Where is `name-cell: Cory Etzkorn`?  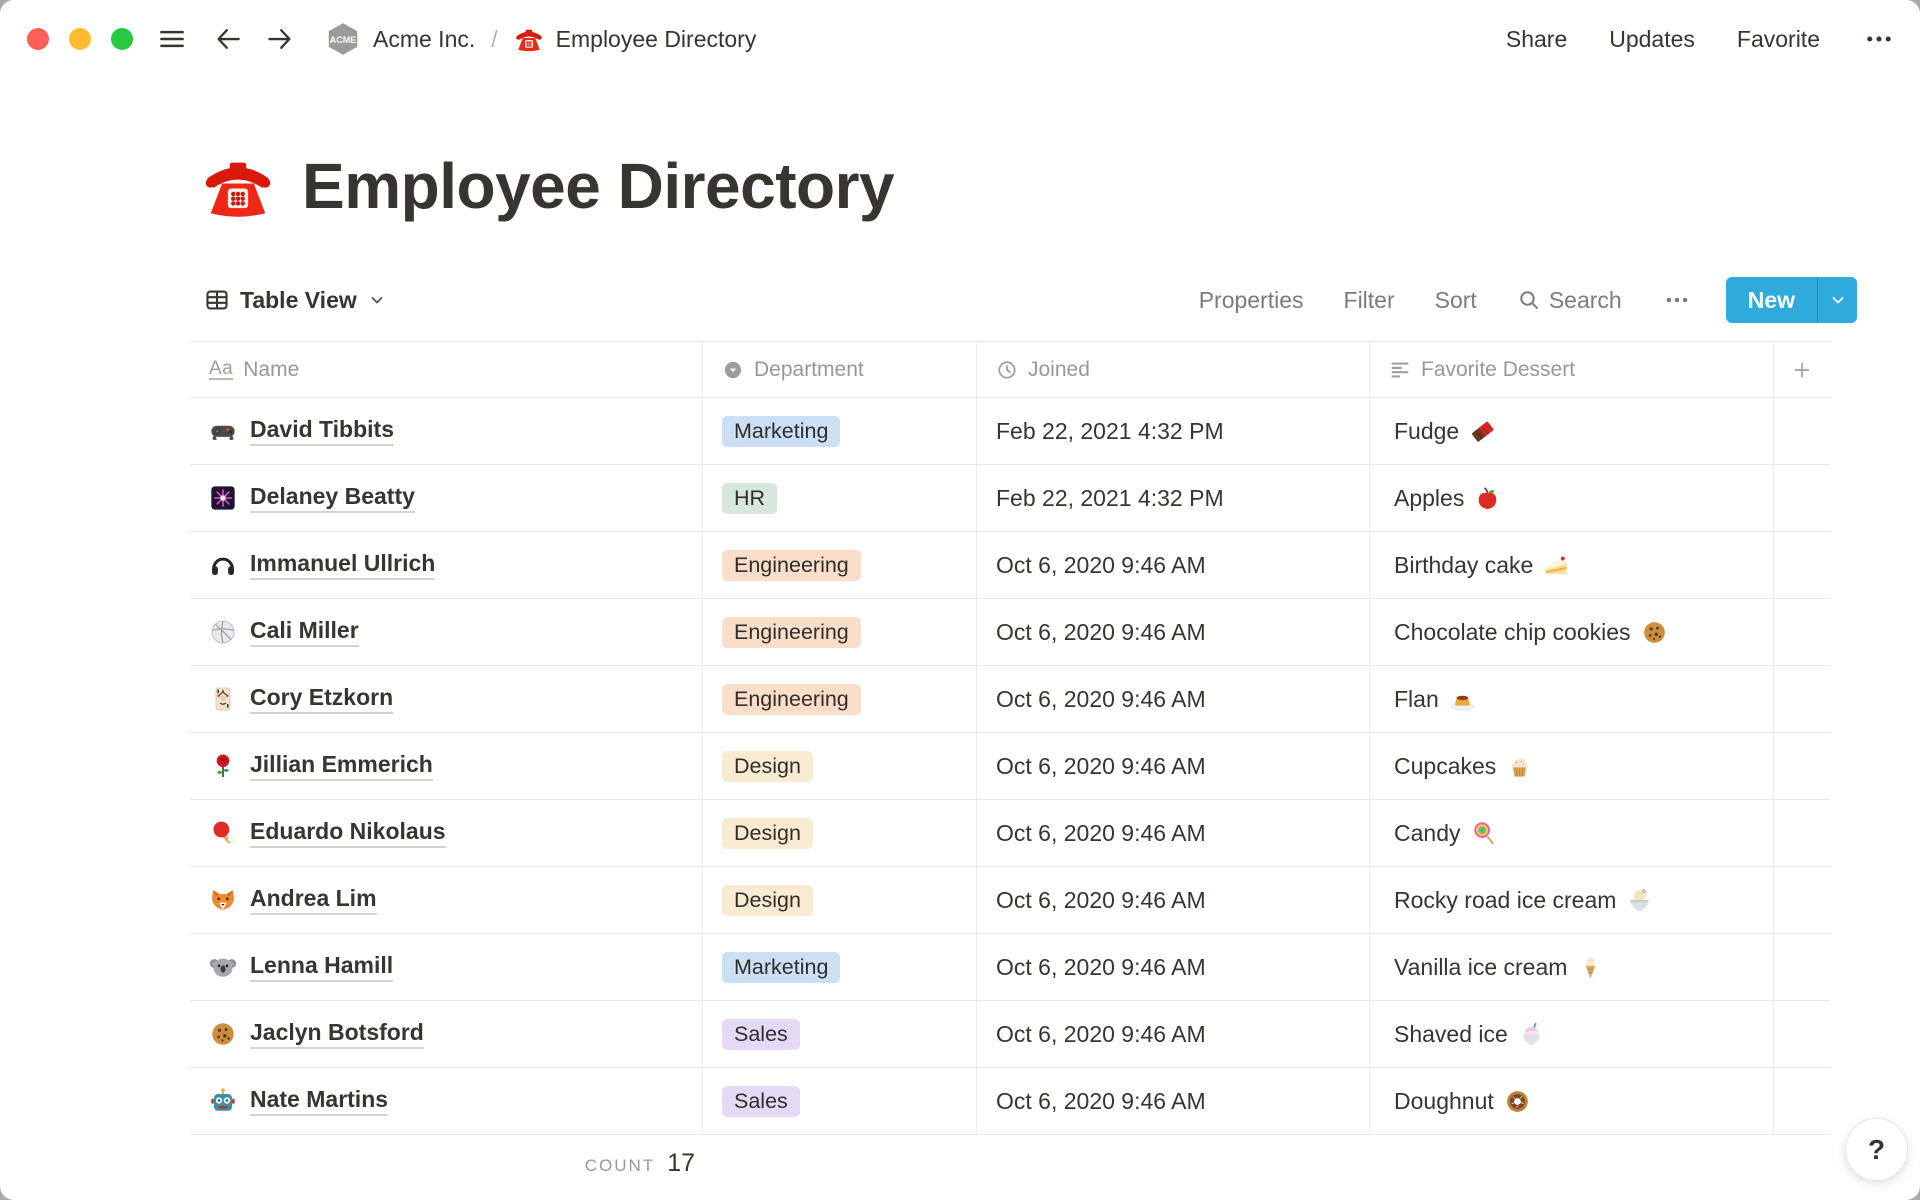
name-cell: Cory Etzkorn is located at coordinates (446, 699).